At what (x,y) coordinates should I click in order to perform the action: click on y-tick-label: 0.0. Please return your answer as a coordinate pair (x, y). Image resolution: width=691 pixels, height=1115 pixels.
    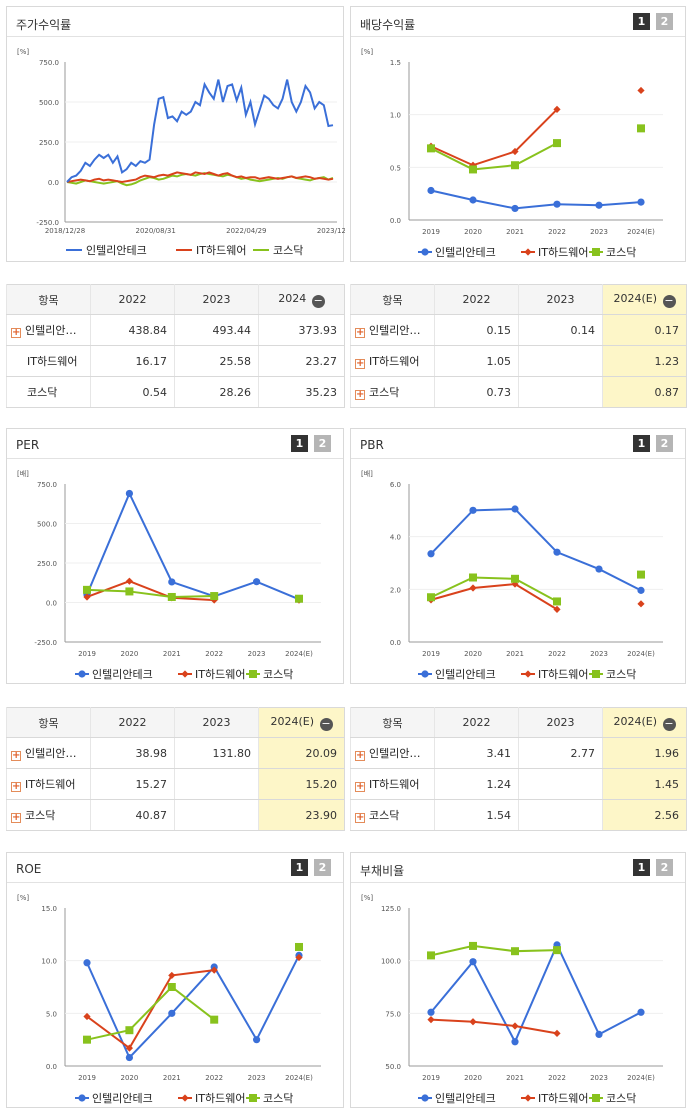
    Looking at the image, I should click on (395, 221).